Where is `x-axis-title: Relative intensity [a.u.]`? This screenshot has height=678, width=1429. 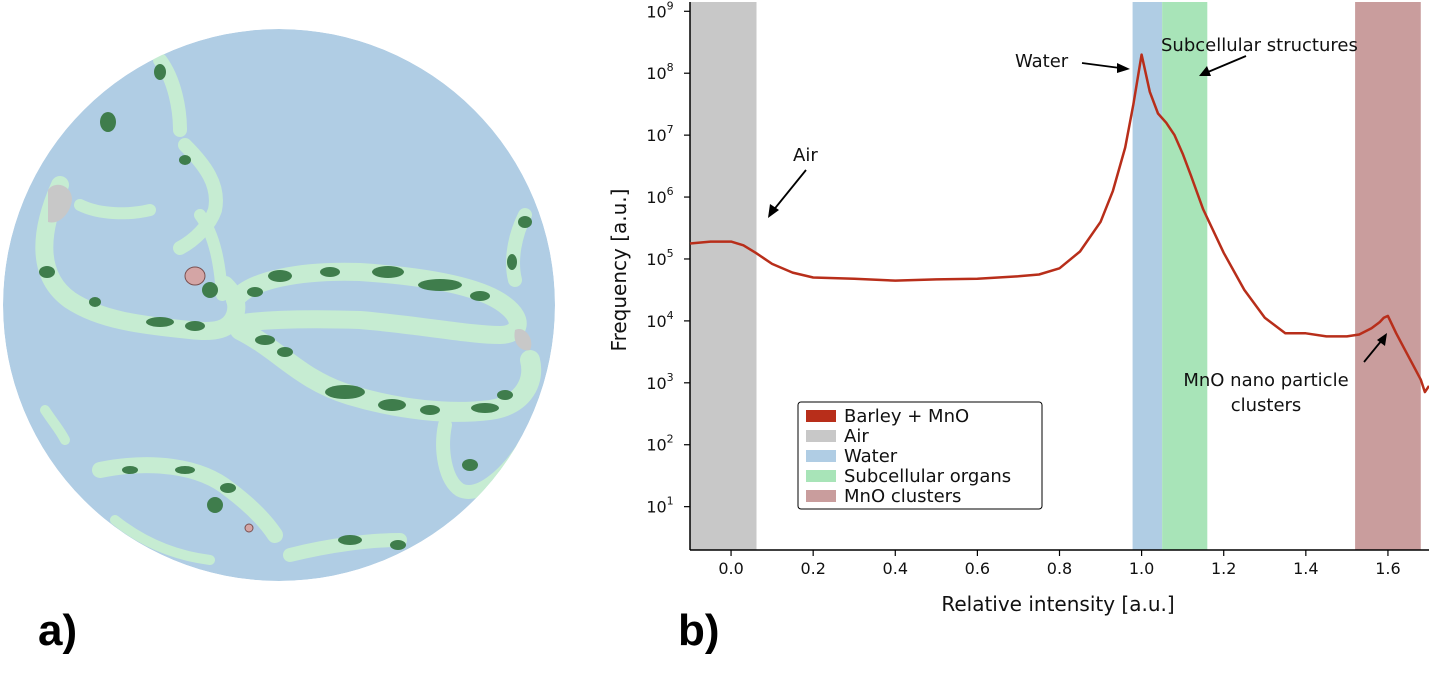
x-axis-title: Relative intensity [a.u.] is located at coordinates (1057, 604).